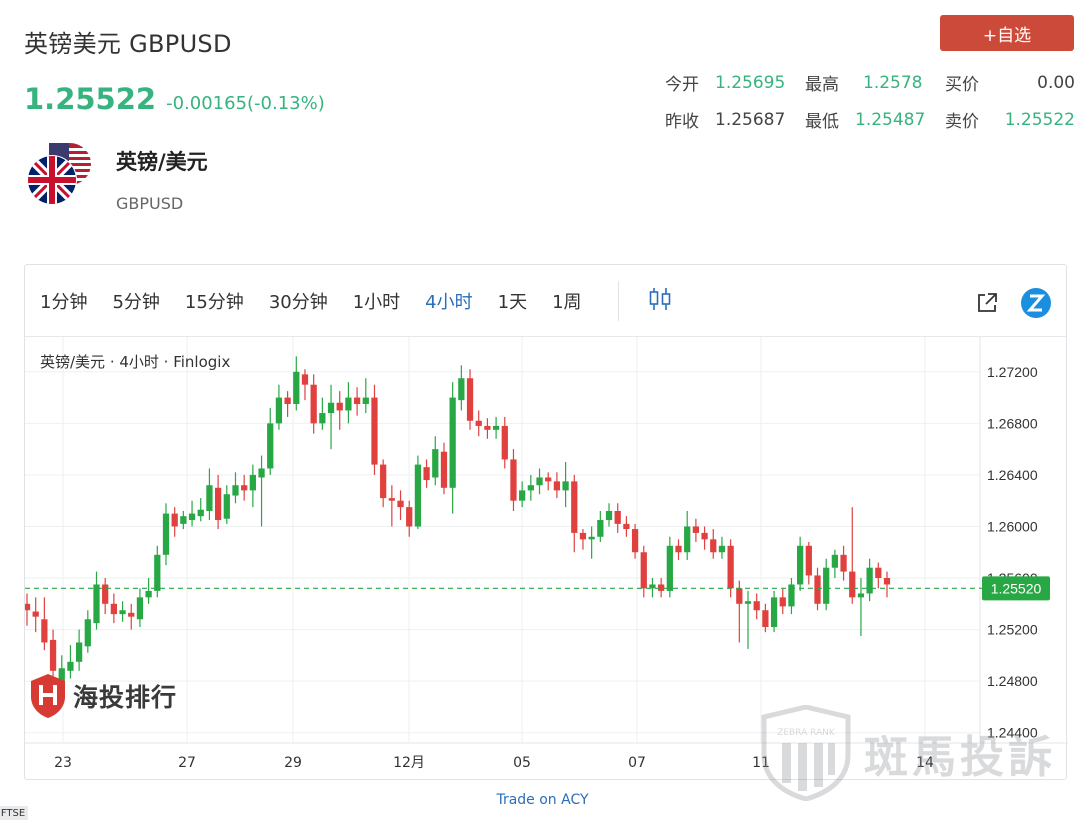 The width and height of the screenshot is (1085, 820). Describe the element at coordinates (125, 697) in the screenshot. I see `watermark-text: 海投排行` at that location.